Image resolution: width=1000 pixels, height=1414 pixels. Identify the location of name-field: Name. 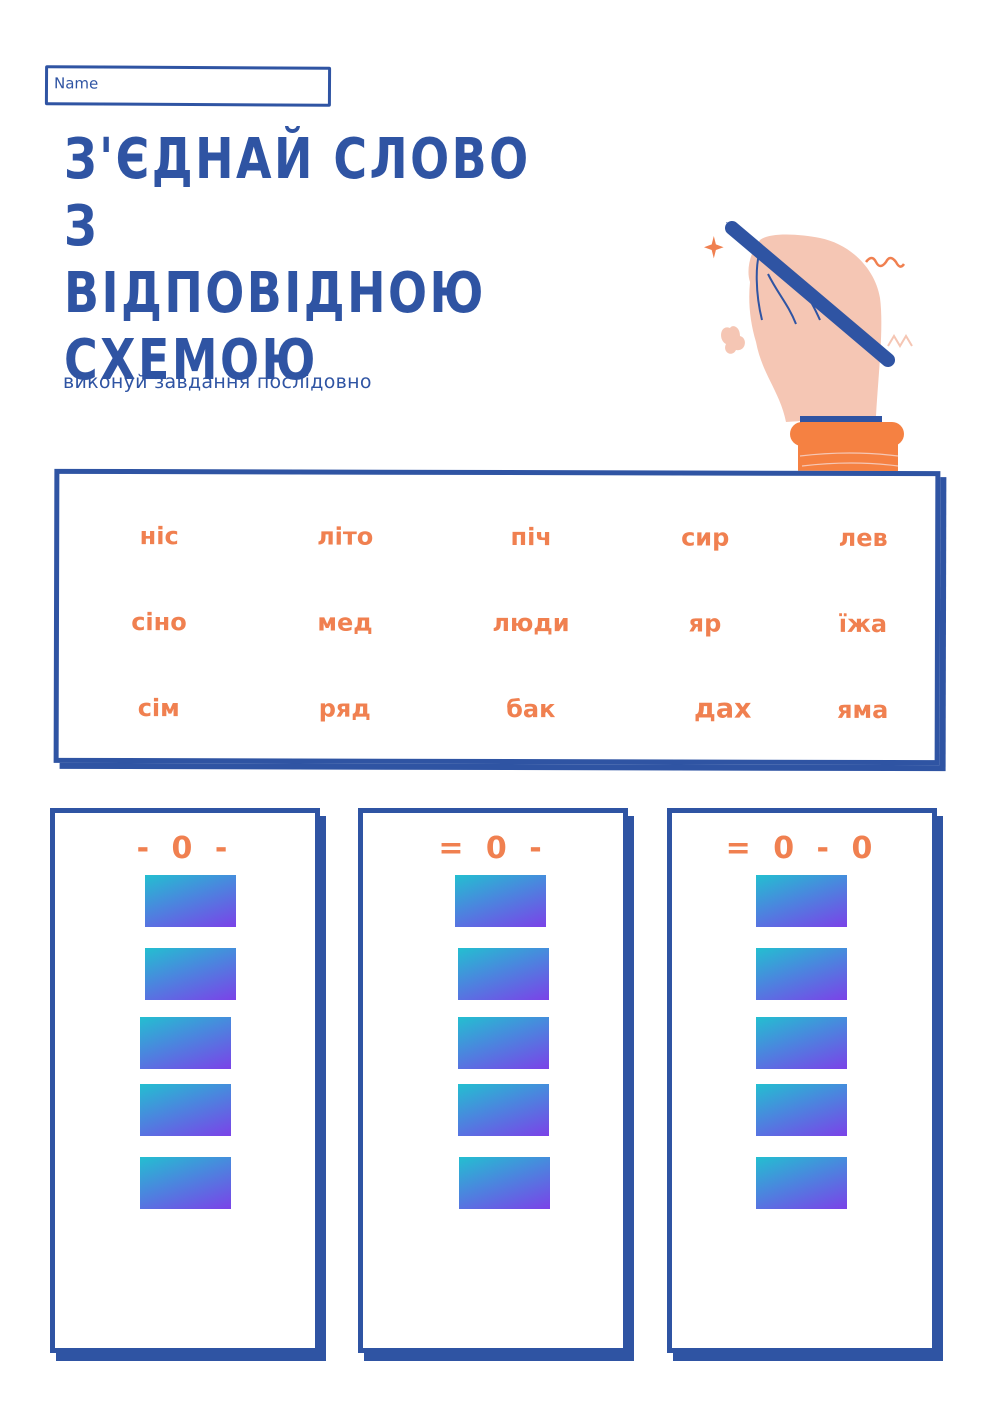
(188, 86).